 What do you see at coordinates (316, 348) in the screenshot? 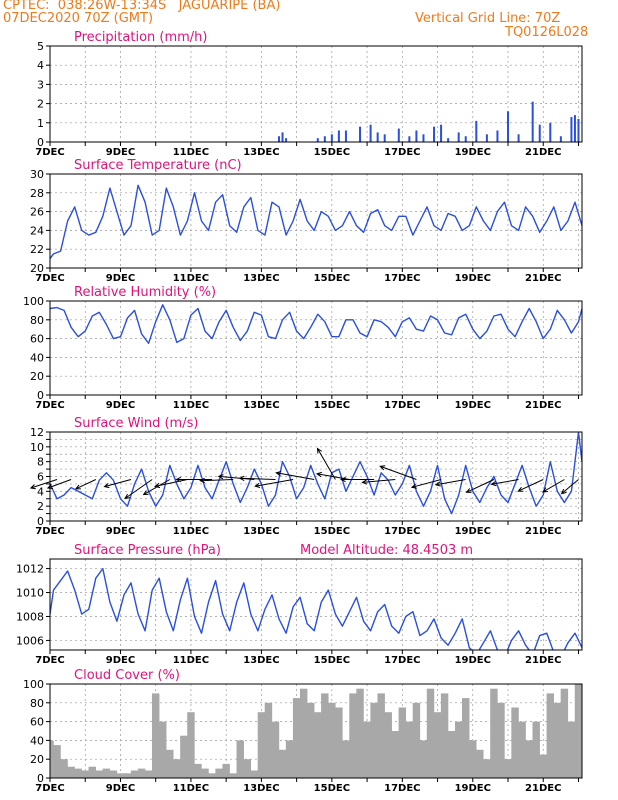
I see `humidity-frame` at bounding box center [316, 348].